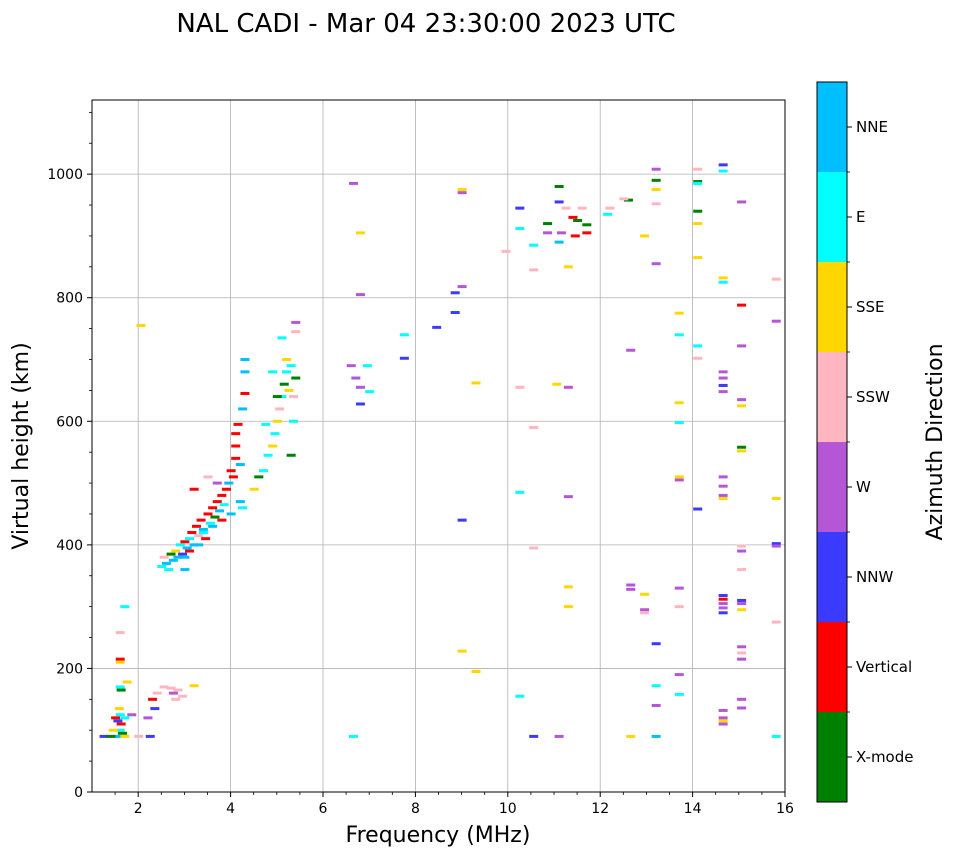 The height and width of the screenshot is (857, 958). What do you see at coordinates (863, 487) in the screenshot?
I see `colorbar-label: W` at bounding box center [863, 487].